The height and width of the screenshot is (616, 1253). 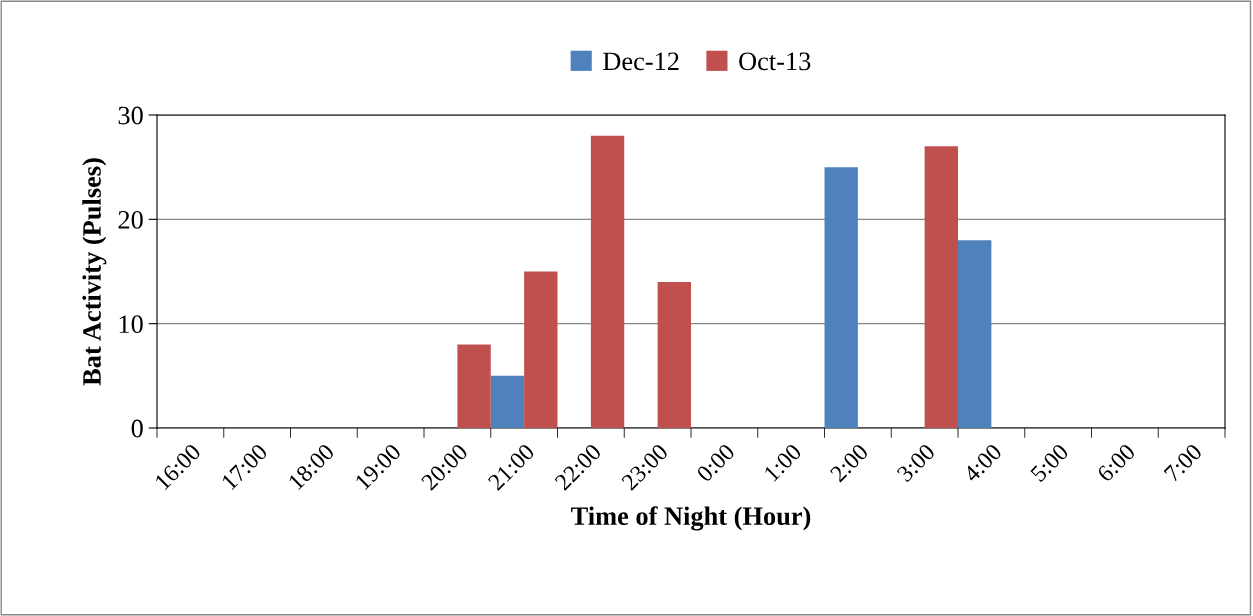 I want to click on x-tick-label: 6:00, so click(x=1116, y=463).